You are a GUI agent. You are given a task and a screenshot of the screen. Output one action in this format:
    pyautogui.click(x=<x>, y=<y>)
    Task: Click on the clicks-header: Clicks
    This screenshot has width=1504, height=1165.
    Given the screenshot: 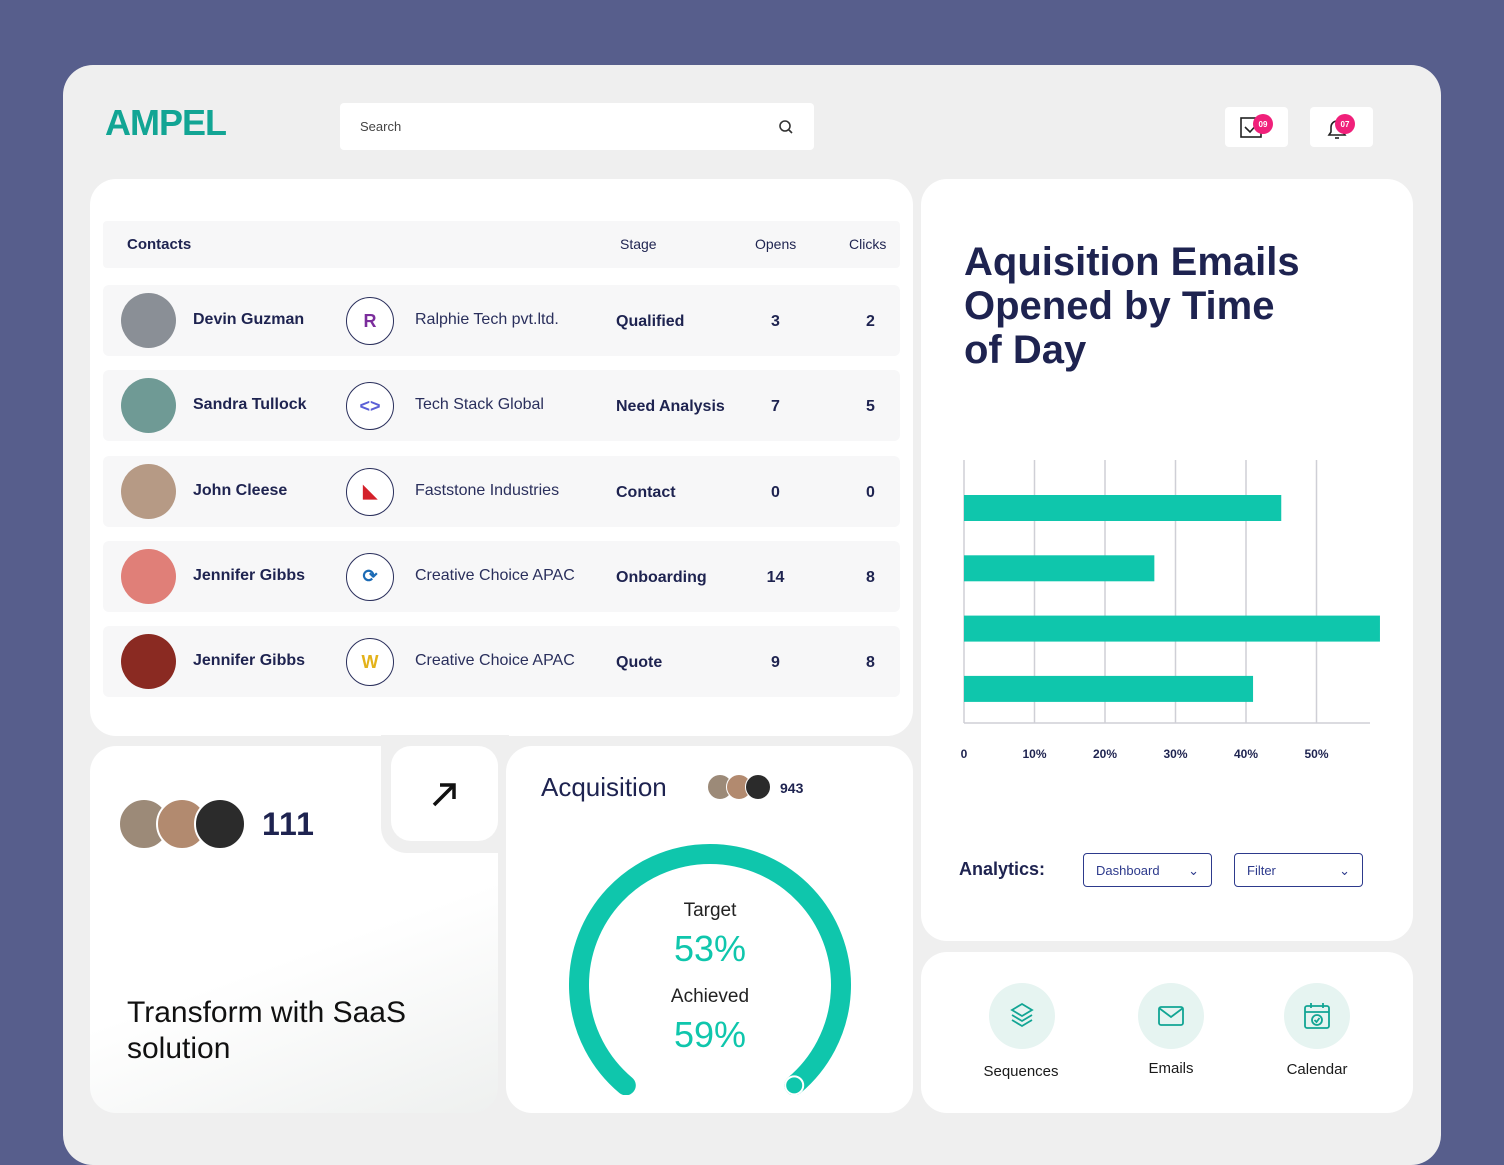 What is the action you would take?
    pyautogui.click(x=868, y=244)
    